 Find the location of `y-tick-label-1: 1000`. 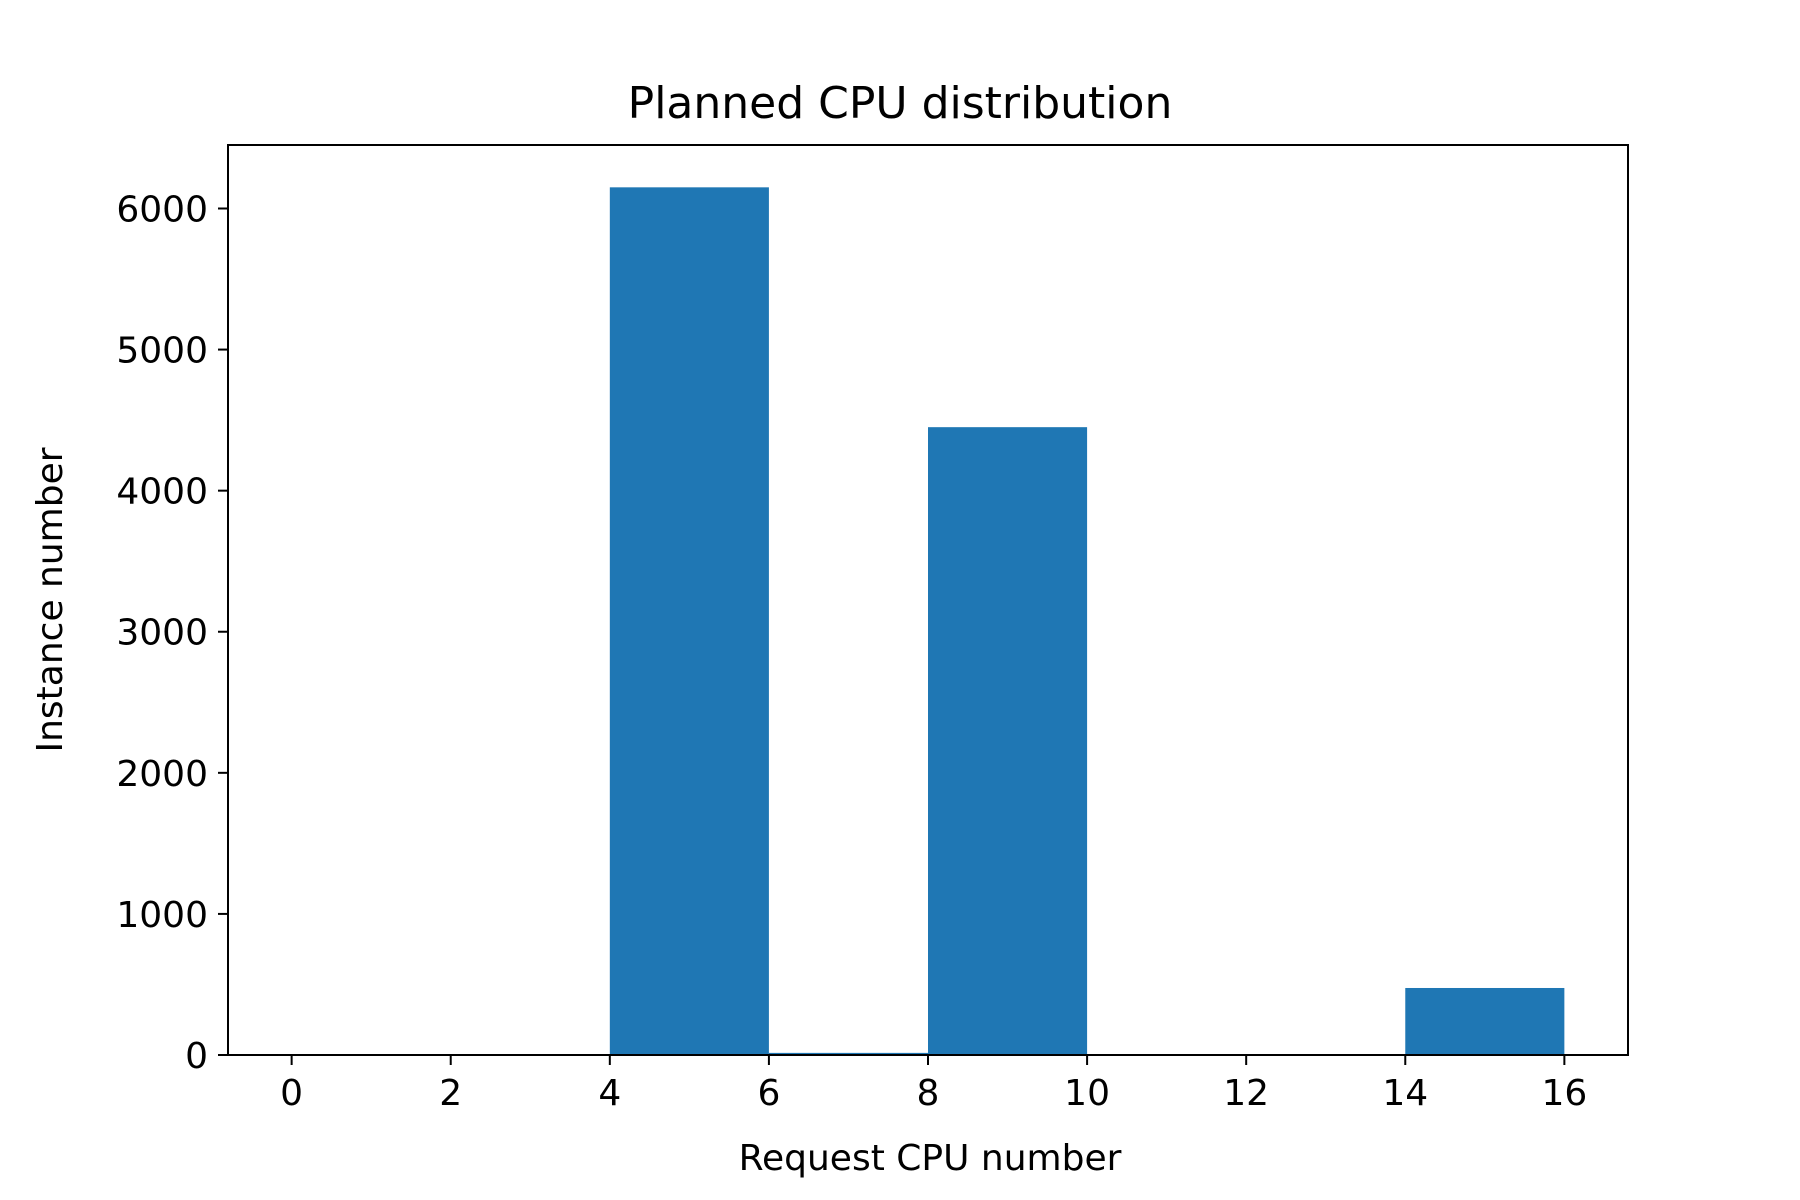

y-tick-label-1: 1000 is located at coordinates (162, 915).